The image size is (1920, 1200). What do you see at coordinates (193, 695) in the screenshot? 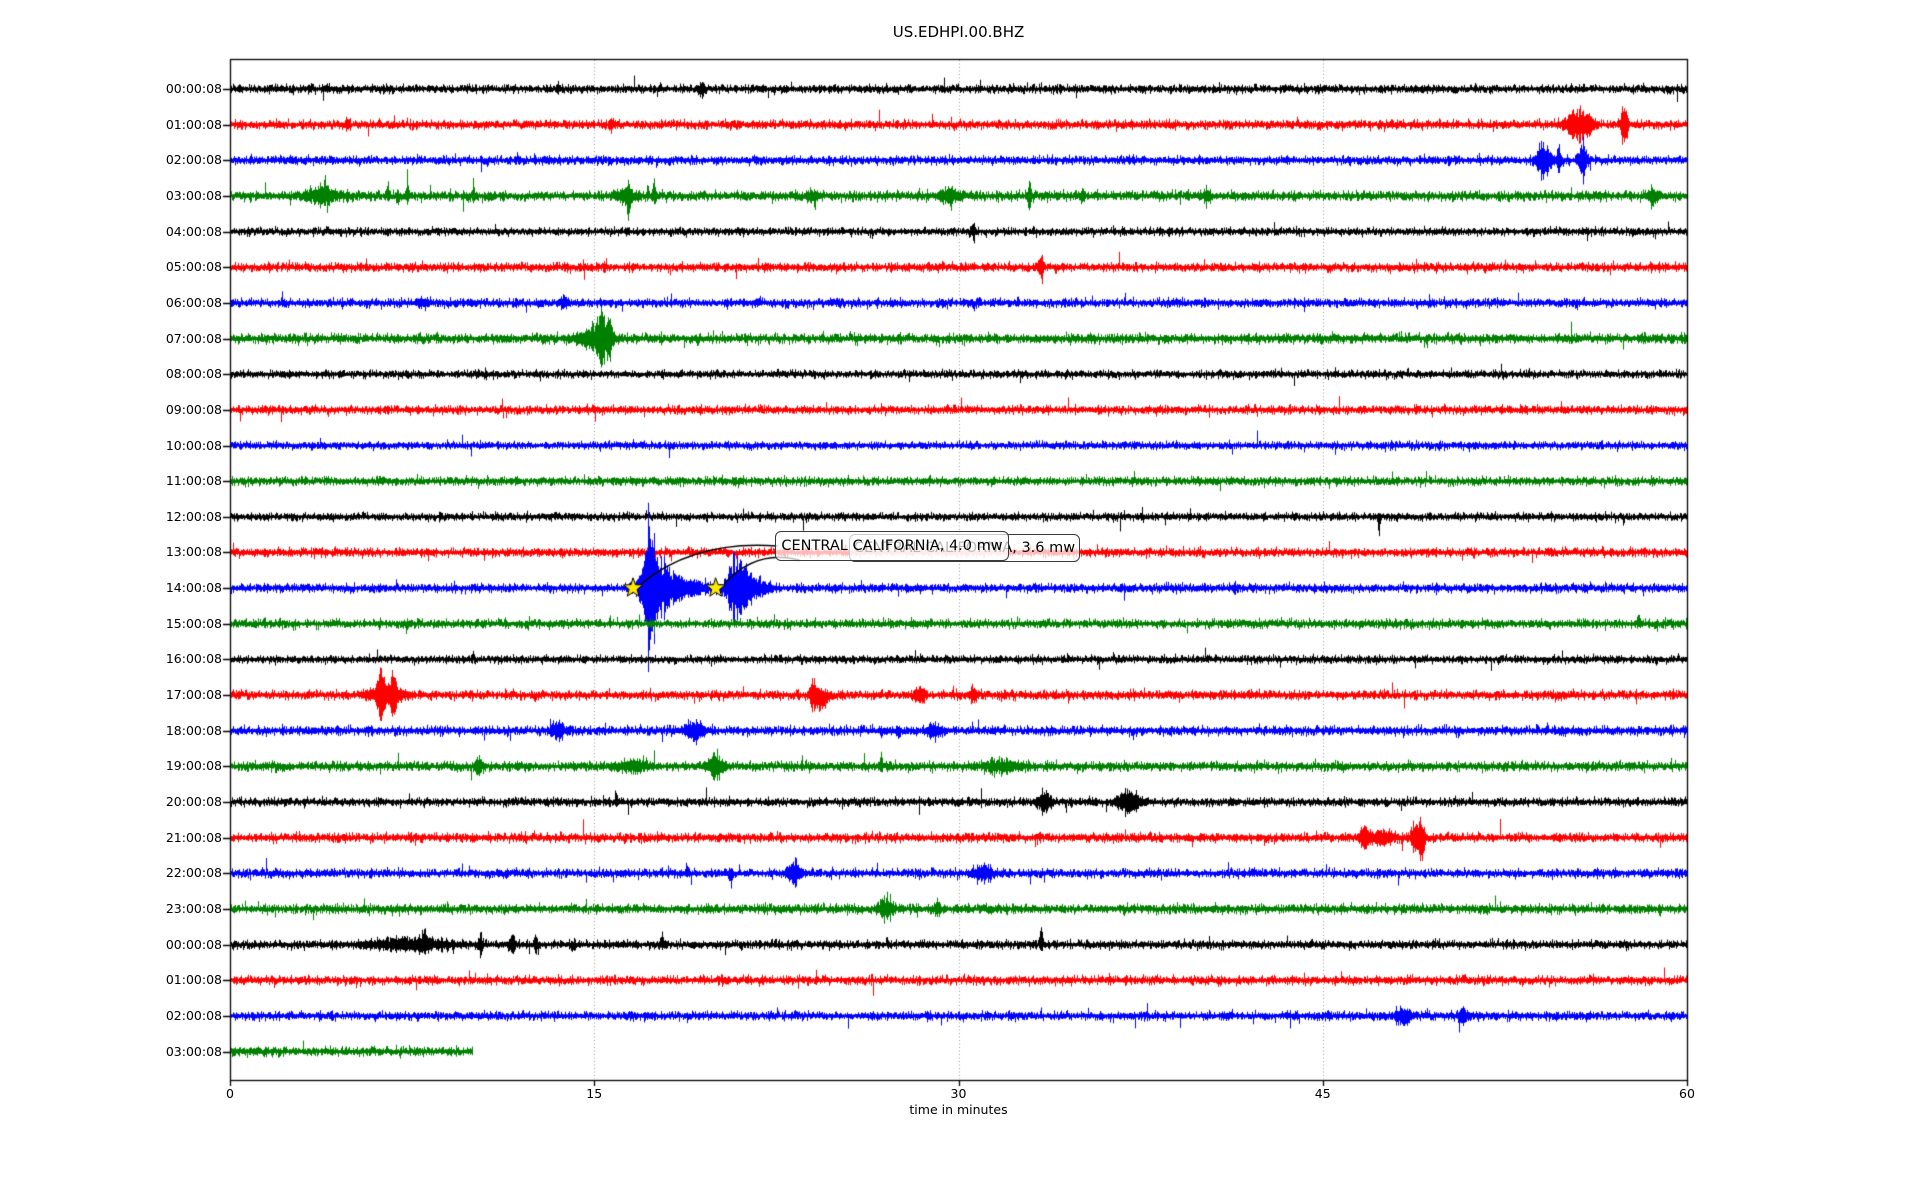
I see `row-label: 17:00:08` at bounding box center [193, 695].